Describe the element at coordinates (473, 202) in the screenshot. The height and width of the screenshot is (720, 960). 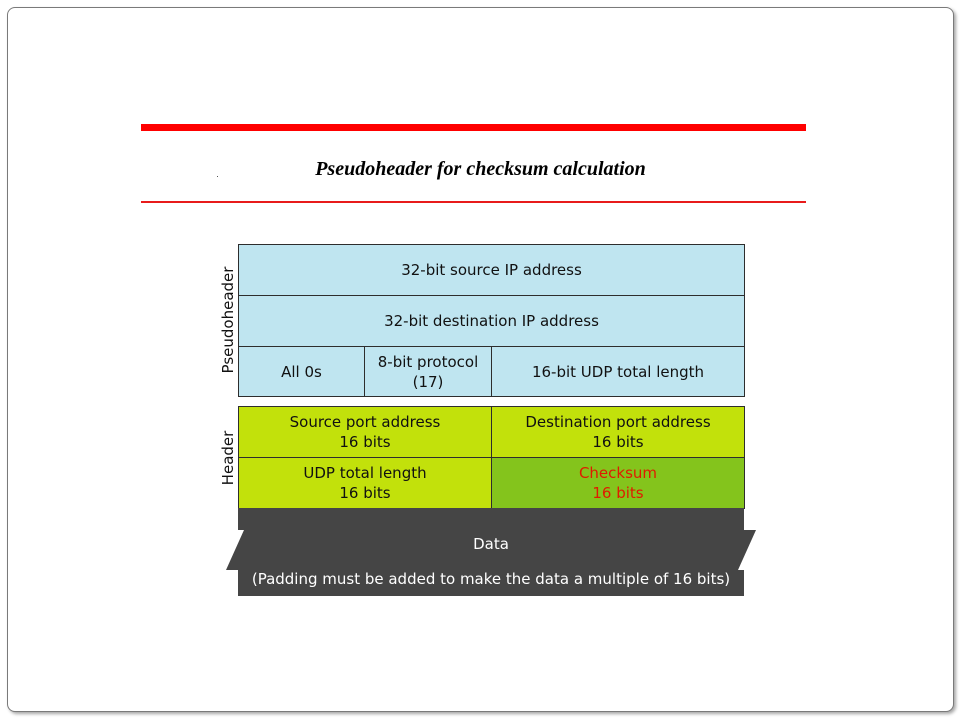
I see `title-bottom-rule` at that location.